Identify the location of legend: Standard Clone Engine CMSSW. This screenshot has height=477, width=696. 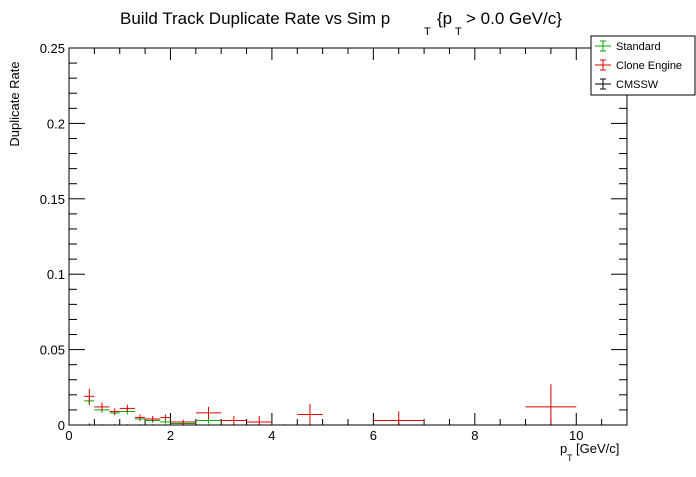
(643, 65).